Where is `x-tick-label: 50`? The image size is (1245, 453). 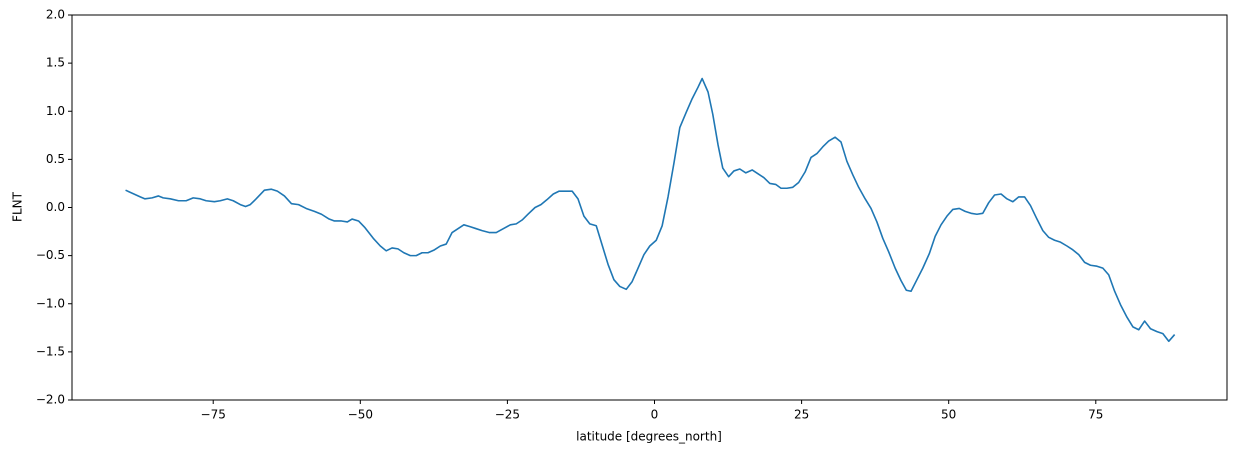 x-tick-label: 50 is located at coordinates (948, 415).